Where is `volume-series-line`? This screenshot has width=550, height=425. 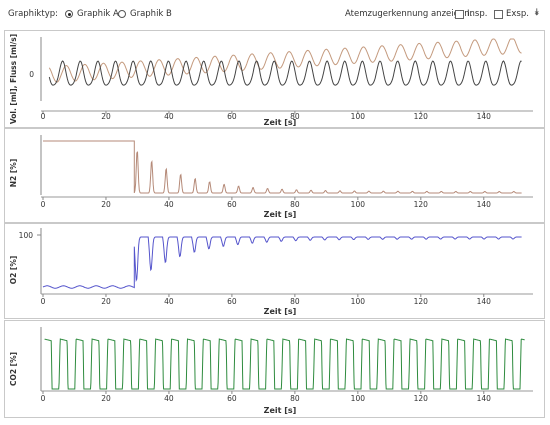
volume-series-line is located at coordinates (285, 60).